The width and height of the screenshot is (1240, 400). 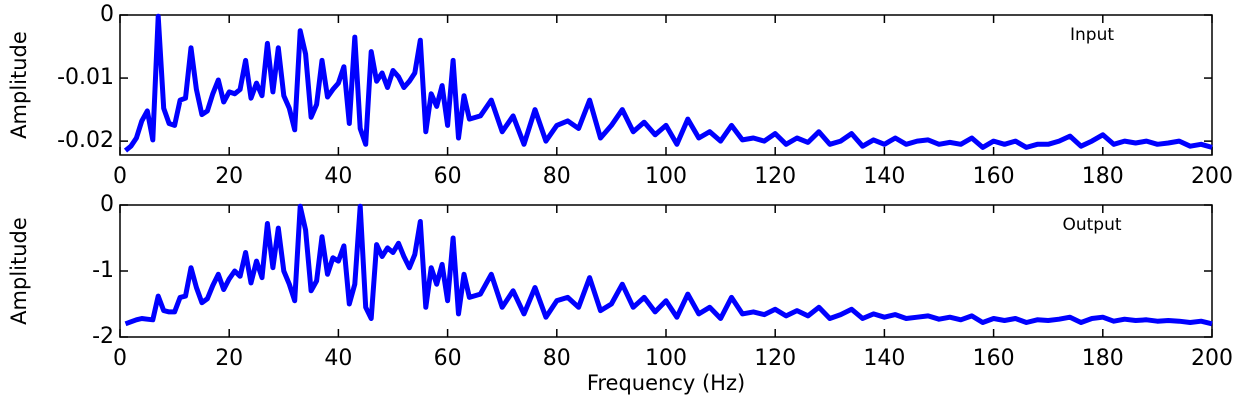 I want to click on legend-label: Output, so click(x=1091, y=225).